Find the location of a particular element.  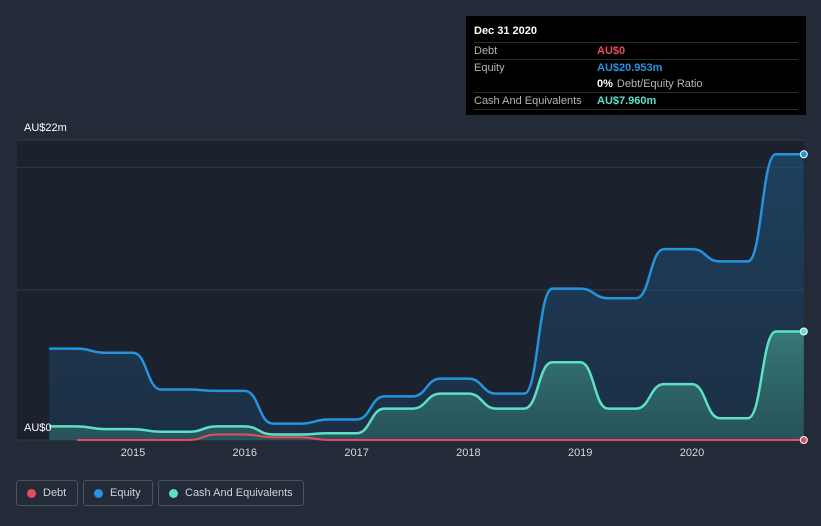

legend-equity-dot is located at coordinates (98, 493).